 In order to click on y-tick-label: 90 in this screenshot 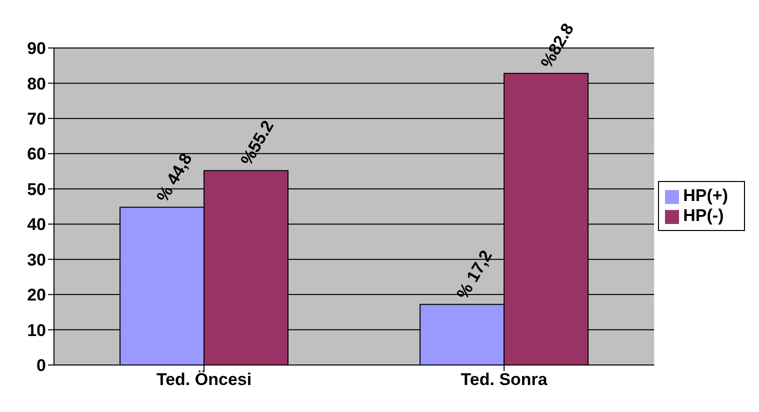, I will do `click(36, 48)`.